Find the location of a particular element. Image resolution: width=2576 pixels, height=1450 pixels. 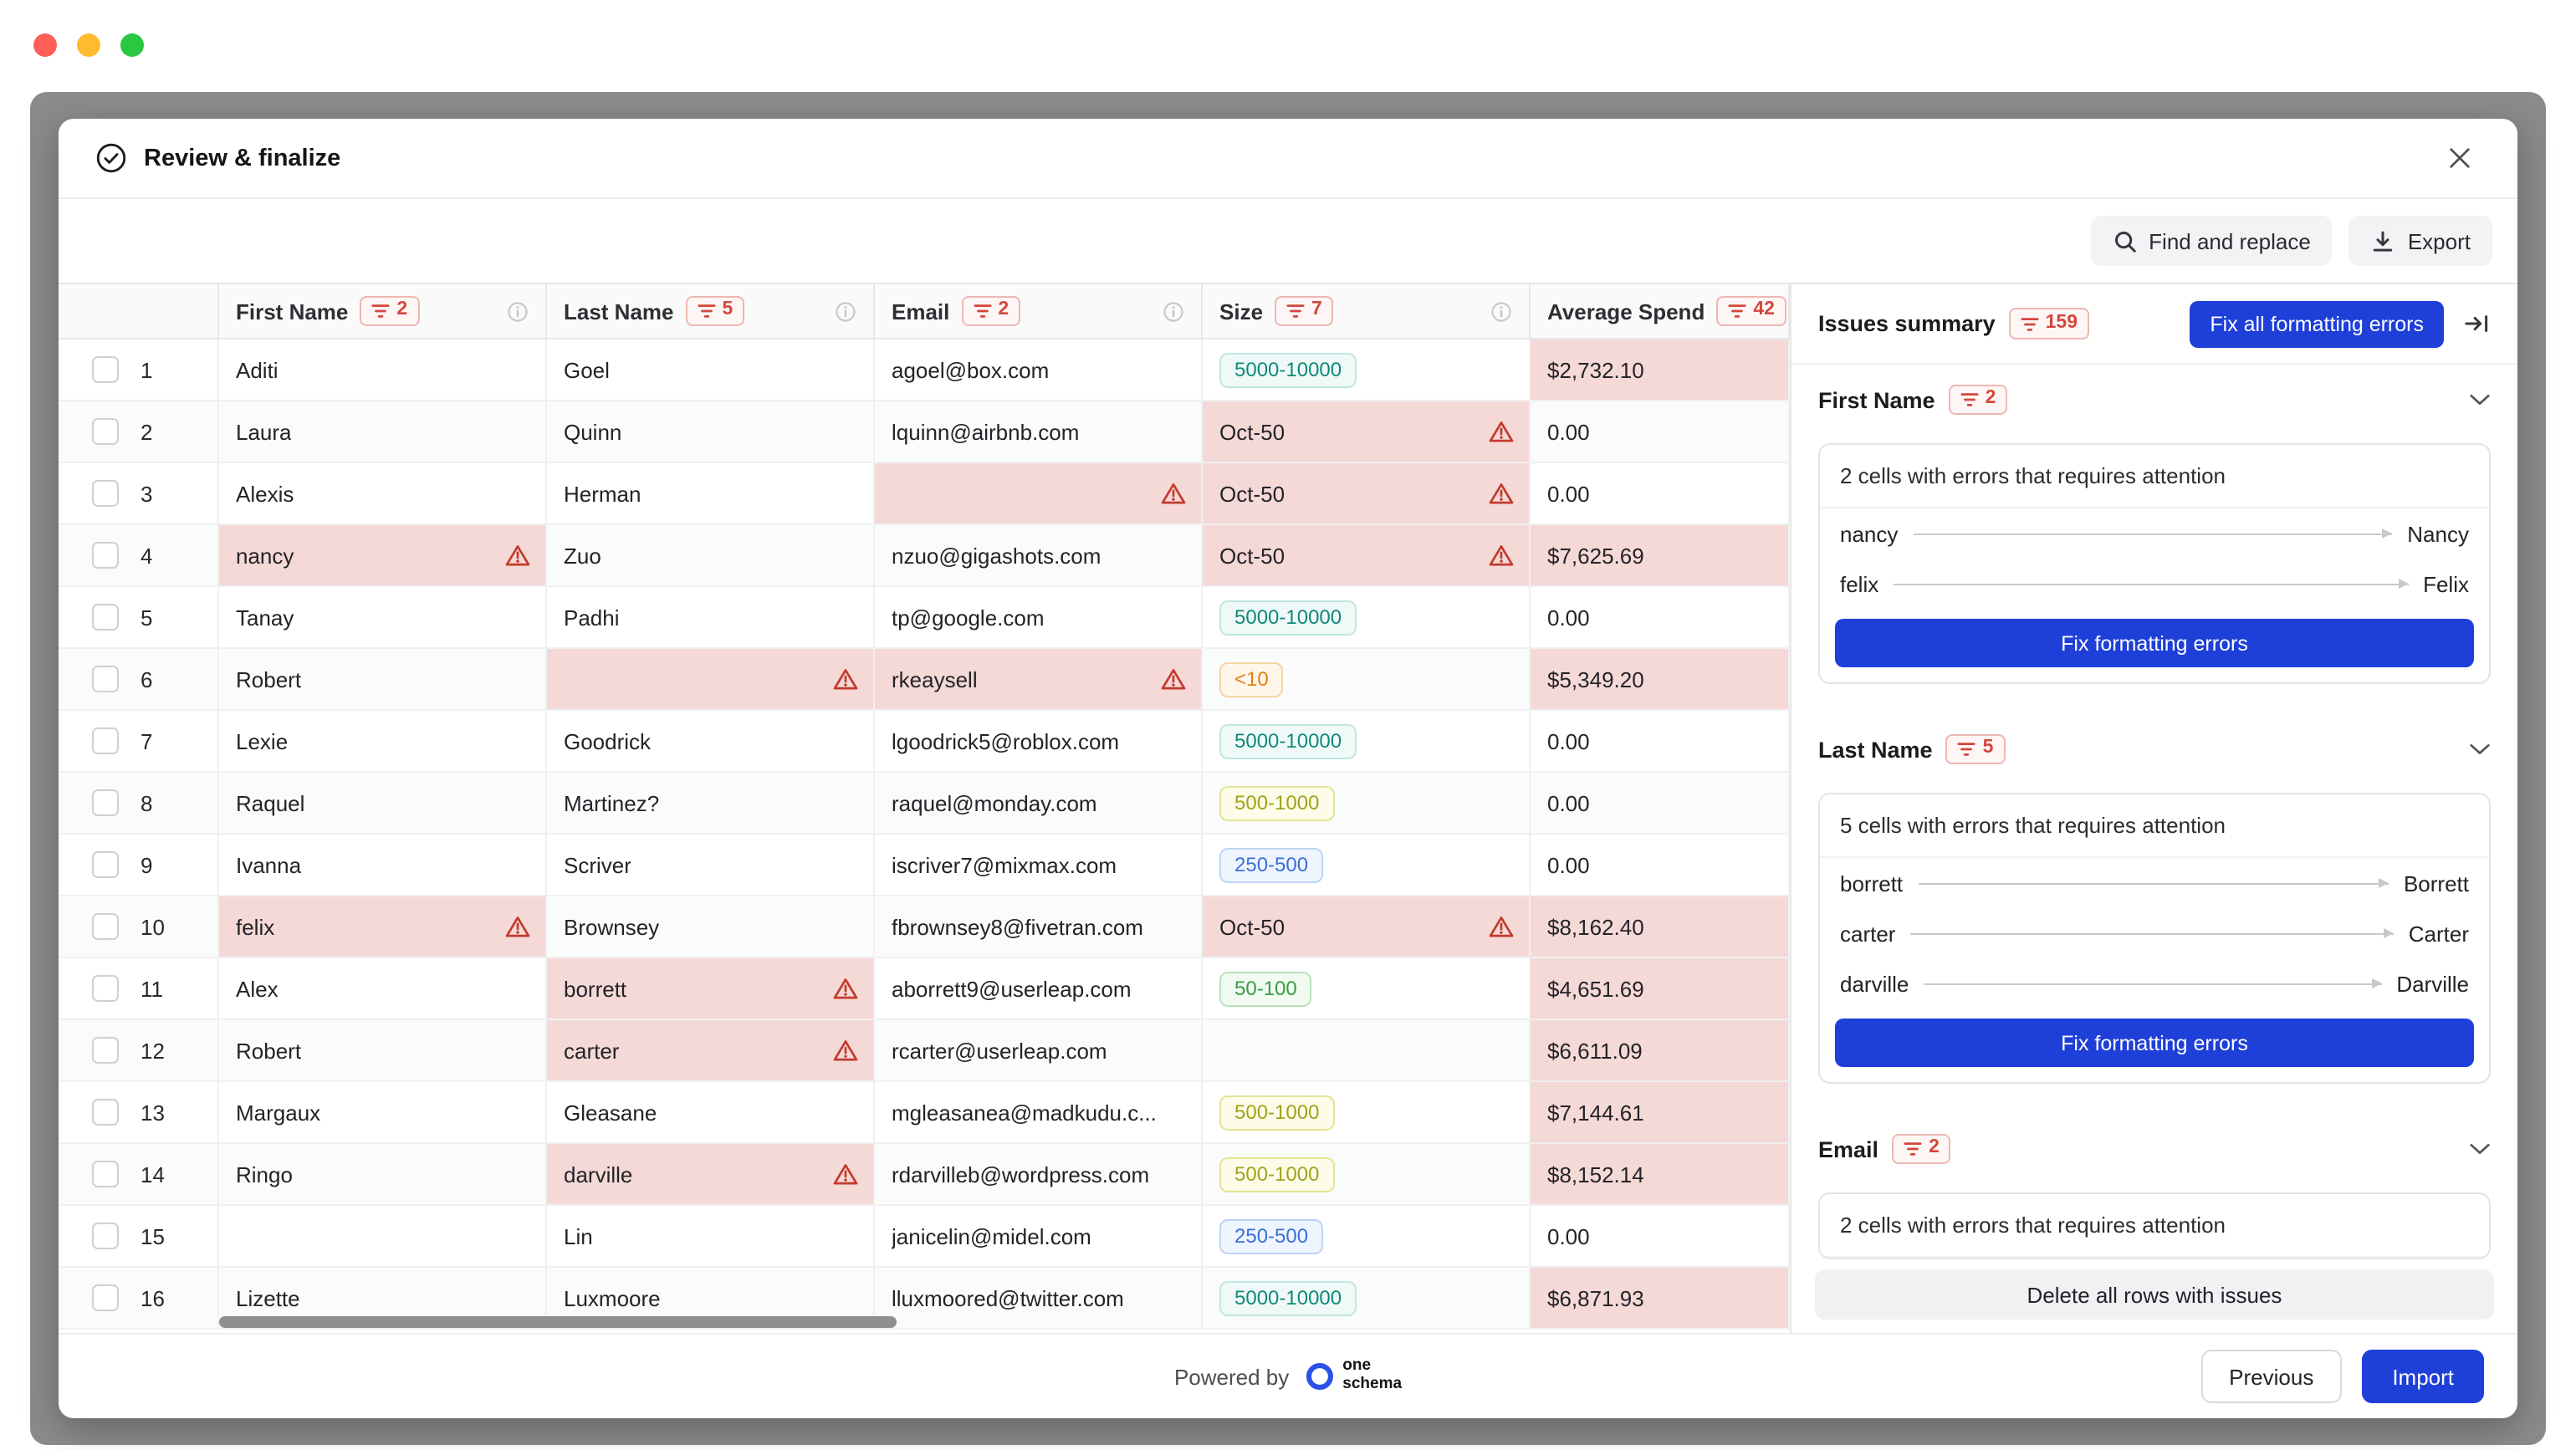

cell: nzuo@gigashots.com is located at coordinates (1039, 555).